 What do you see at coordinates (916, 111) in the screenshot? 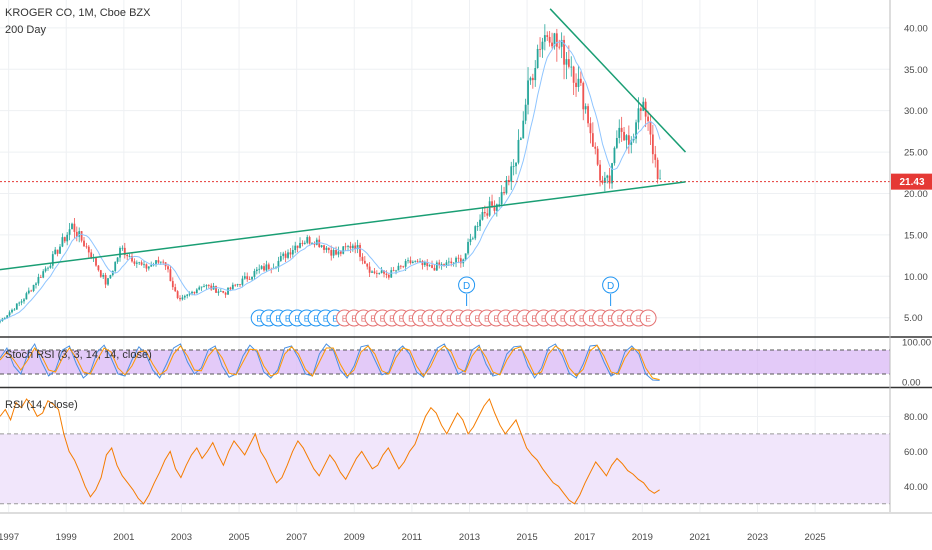
I see `price-tick-label: 30.00` at bounding box center [916, 111].